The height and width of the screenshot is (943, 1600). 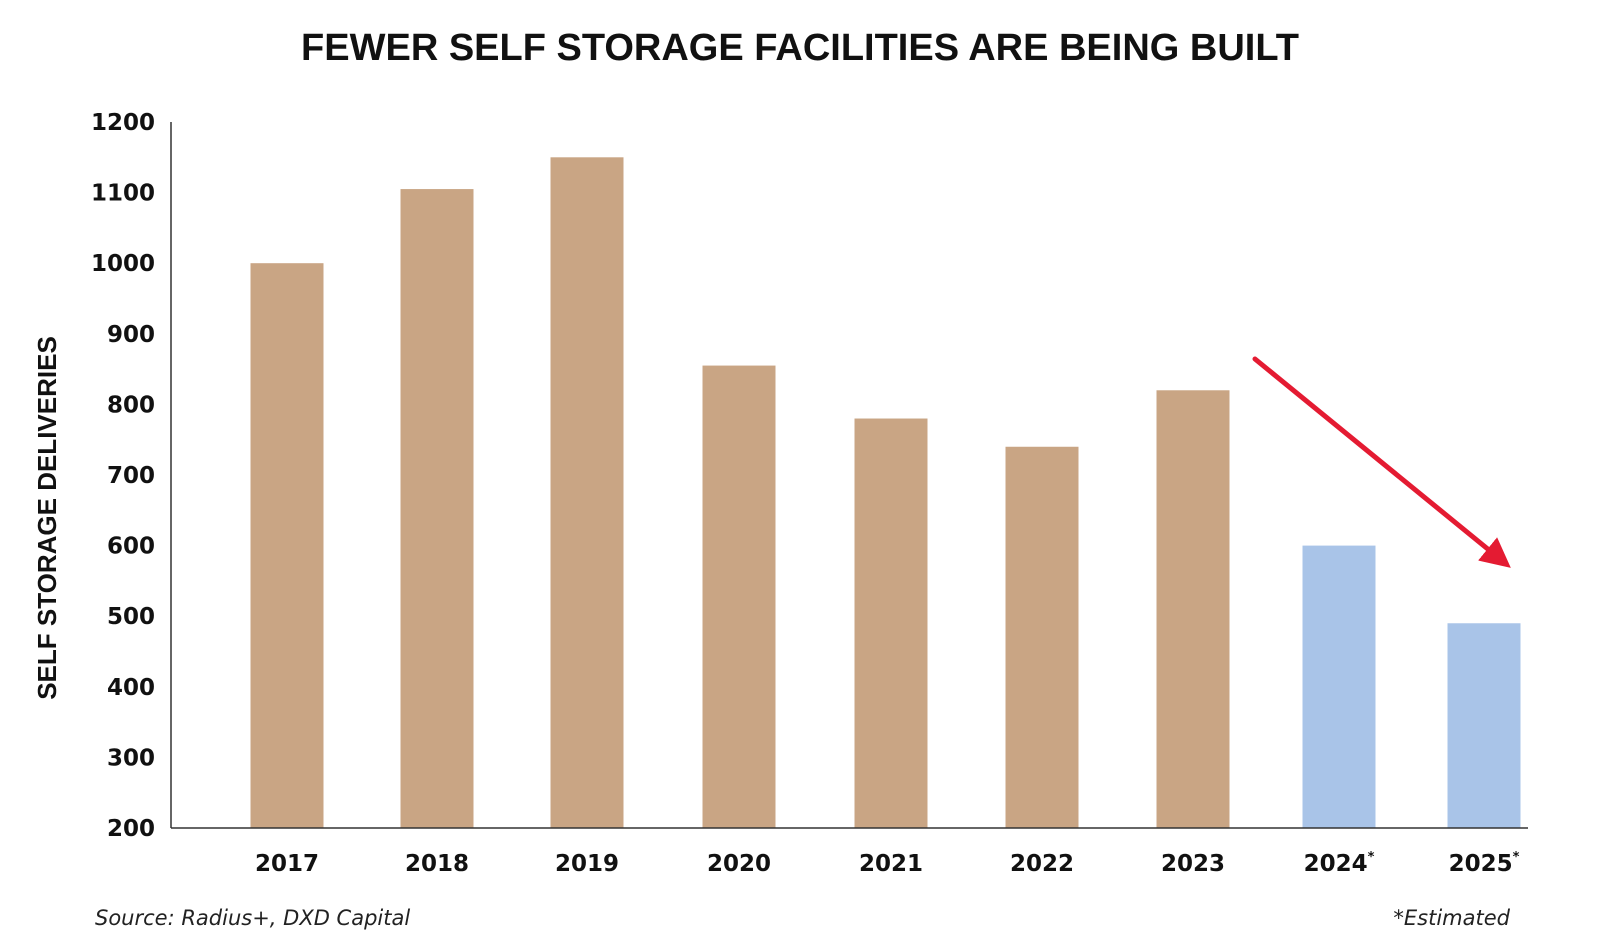 I want to click on y-tick-label: 600, so click(x=131, y=547).